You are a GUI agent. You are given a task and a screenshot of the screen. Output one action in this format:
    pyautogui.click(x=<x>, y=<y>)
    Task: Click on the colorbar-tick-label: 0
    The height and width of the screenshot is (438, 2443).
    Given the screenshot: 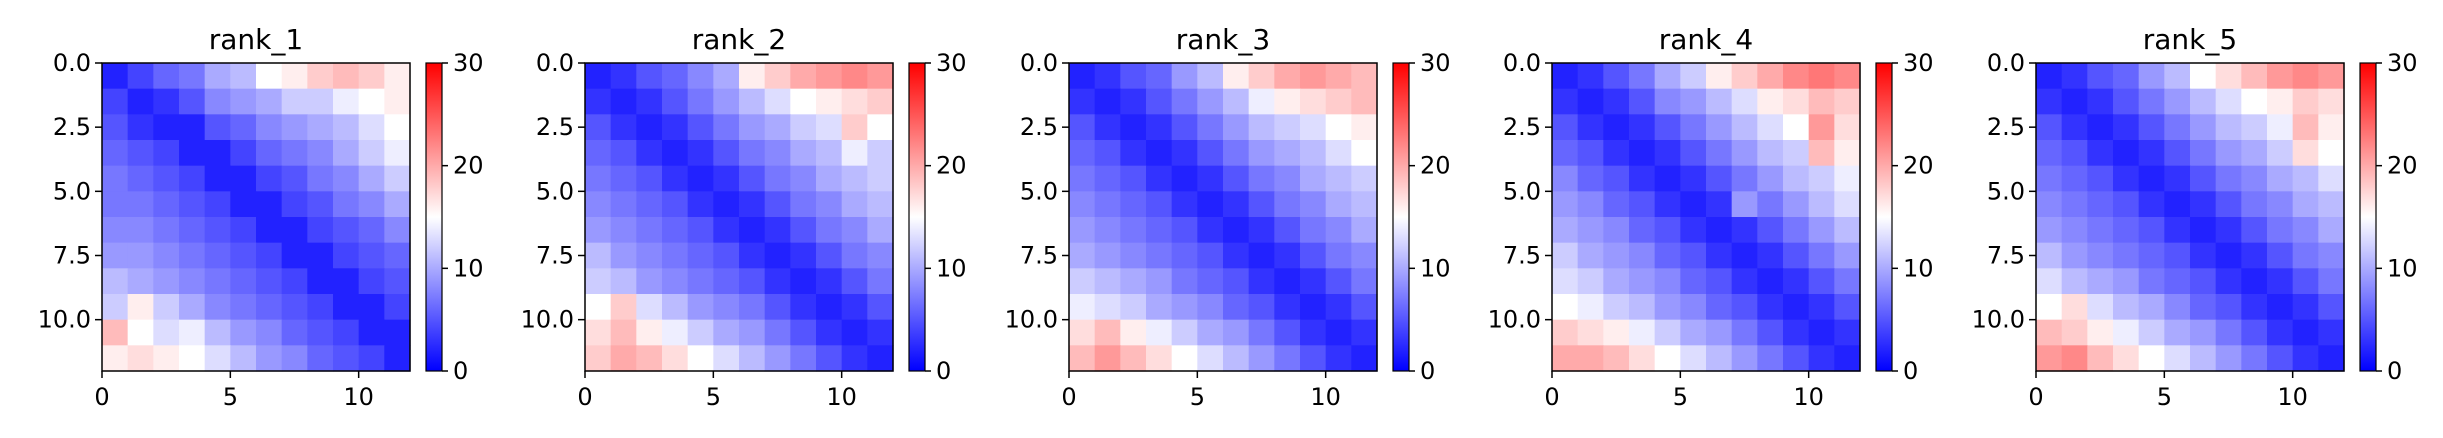 What is the action you would take?
    pyautogui.click(x=943, y=371)
    